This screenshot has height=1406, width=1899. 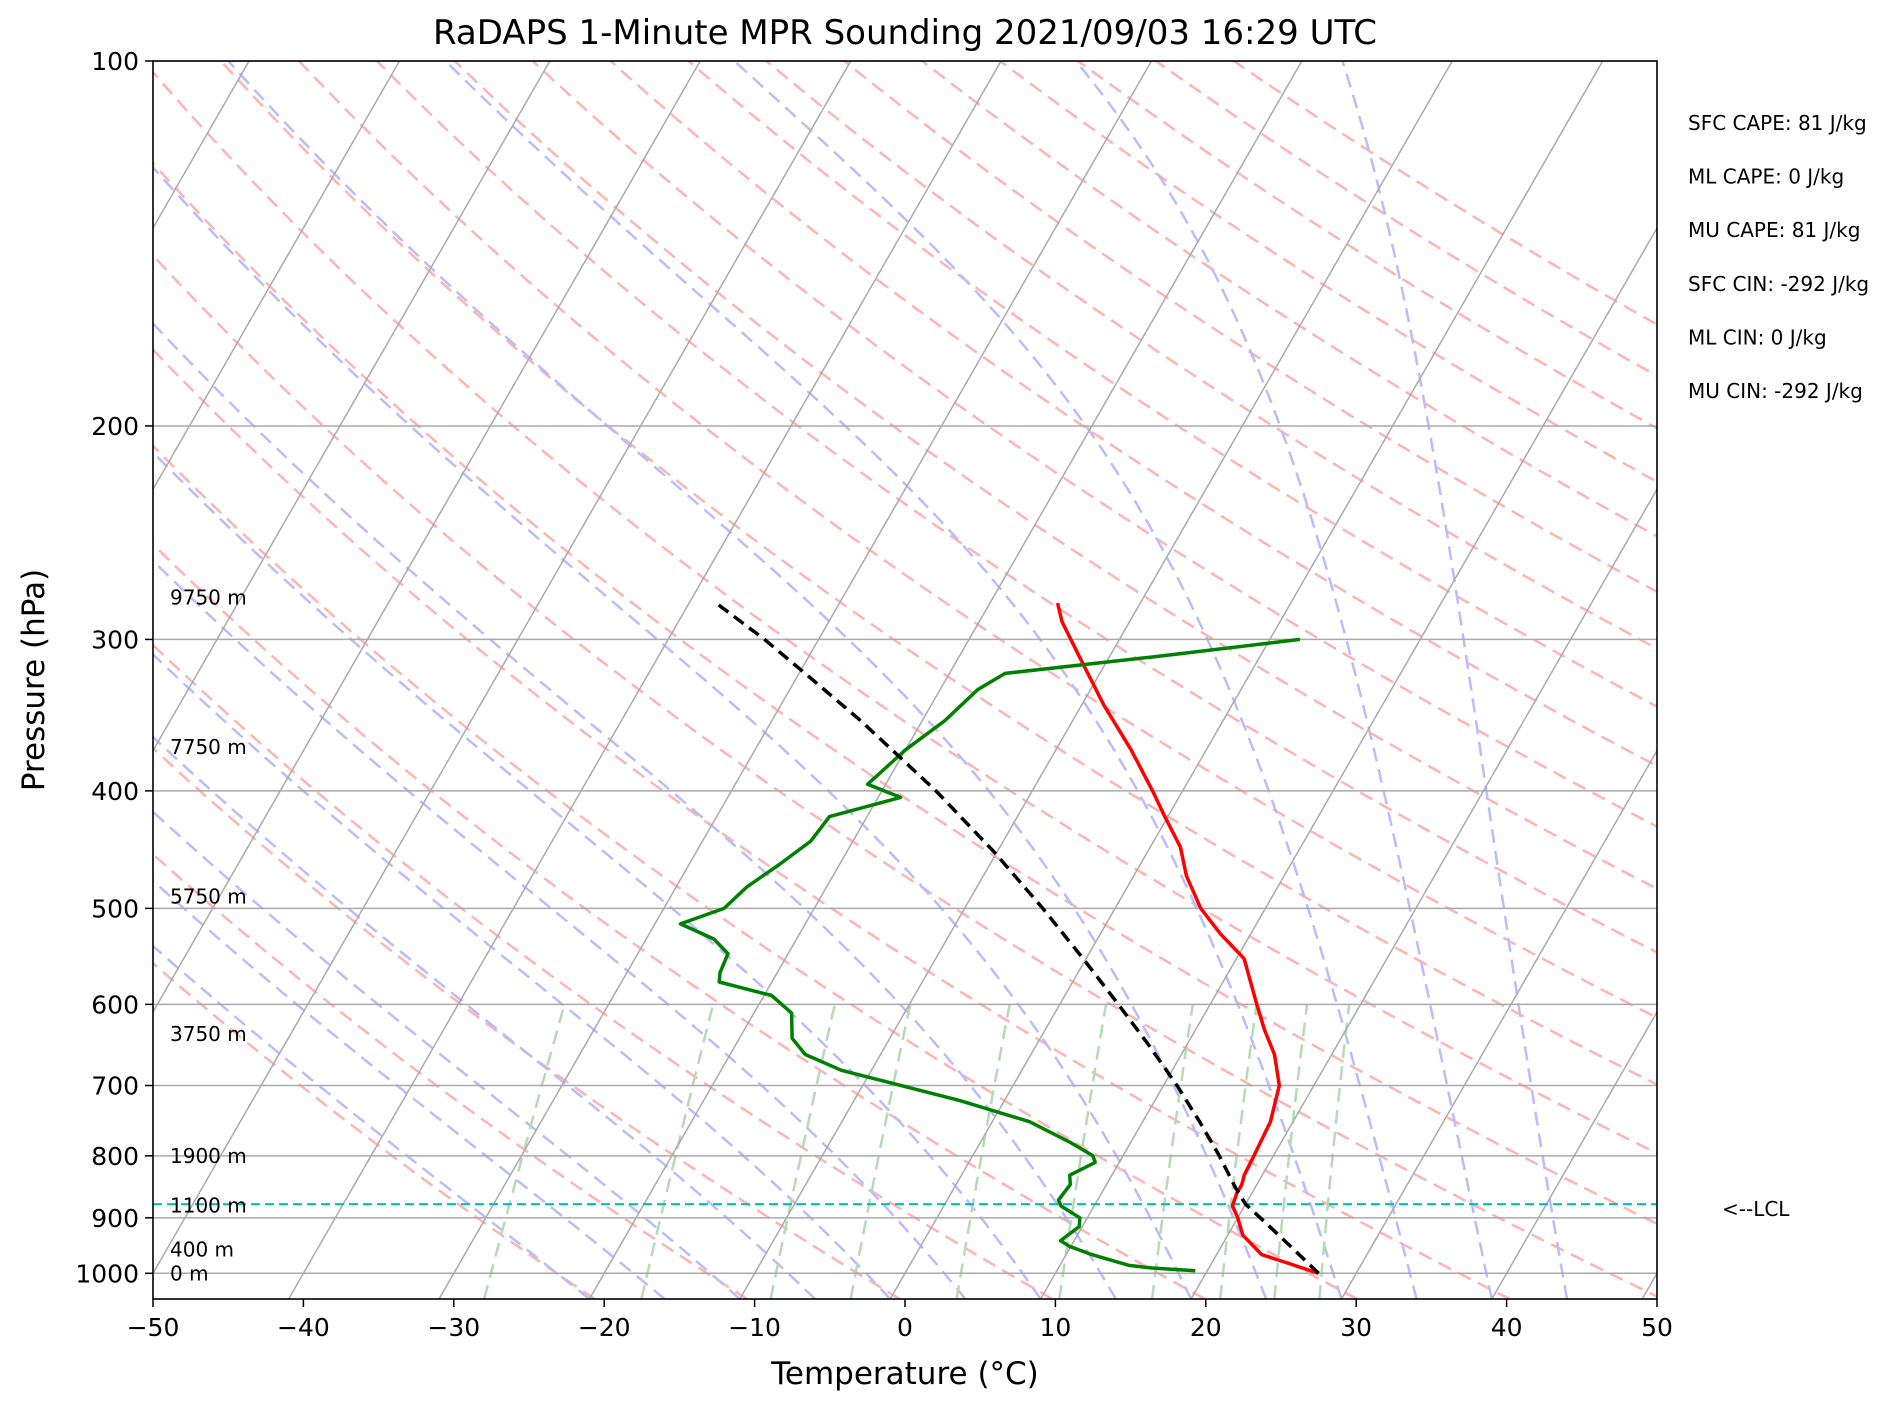 What do you see at coordinates (1187, 938) in the screenshot?
I see `temperature-line` at bounding box center [1187, 938].